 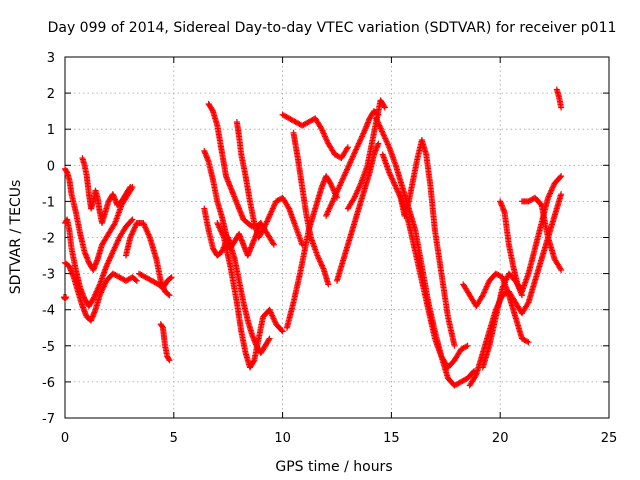 I want to click on series-arc-2f, so click(x=315, y=136).